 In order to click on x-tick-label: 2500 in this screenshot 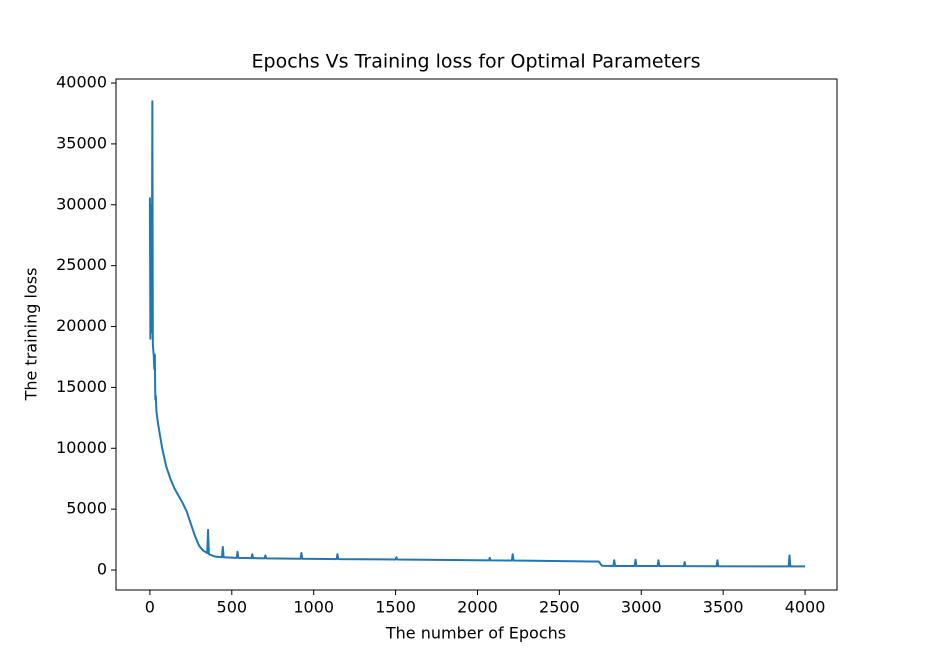, I will do `click(559, 607)`.